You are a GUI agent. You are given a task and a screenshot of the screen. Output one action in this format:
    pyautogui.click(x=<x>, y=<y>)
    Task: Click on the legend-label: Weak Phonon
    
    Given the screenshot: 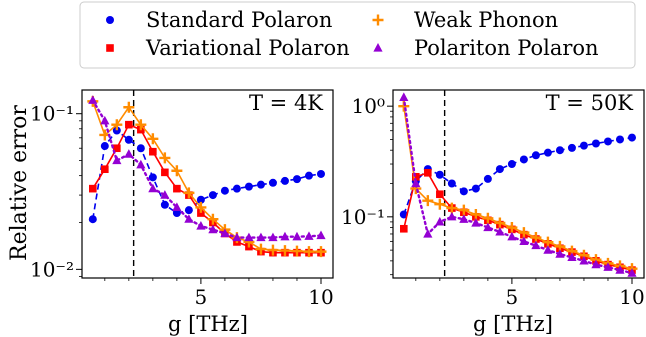 What is the action you would take?
    pyautogui.click(x=486, y=20)
    